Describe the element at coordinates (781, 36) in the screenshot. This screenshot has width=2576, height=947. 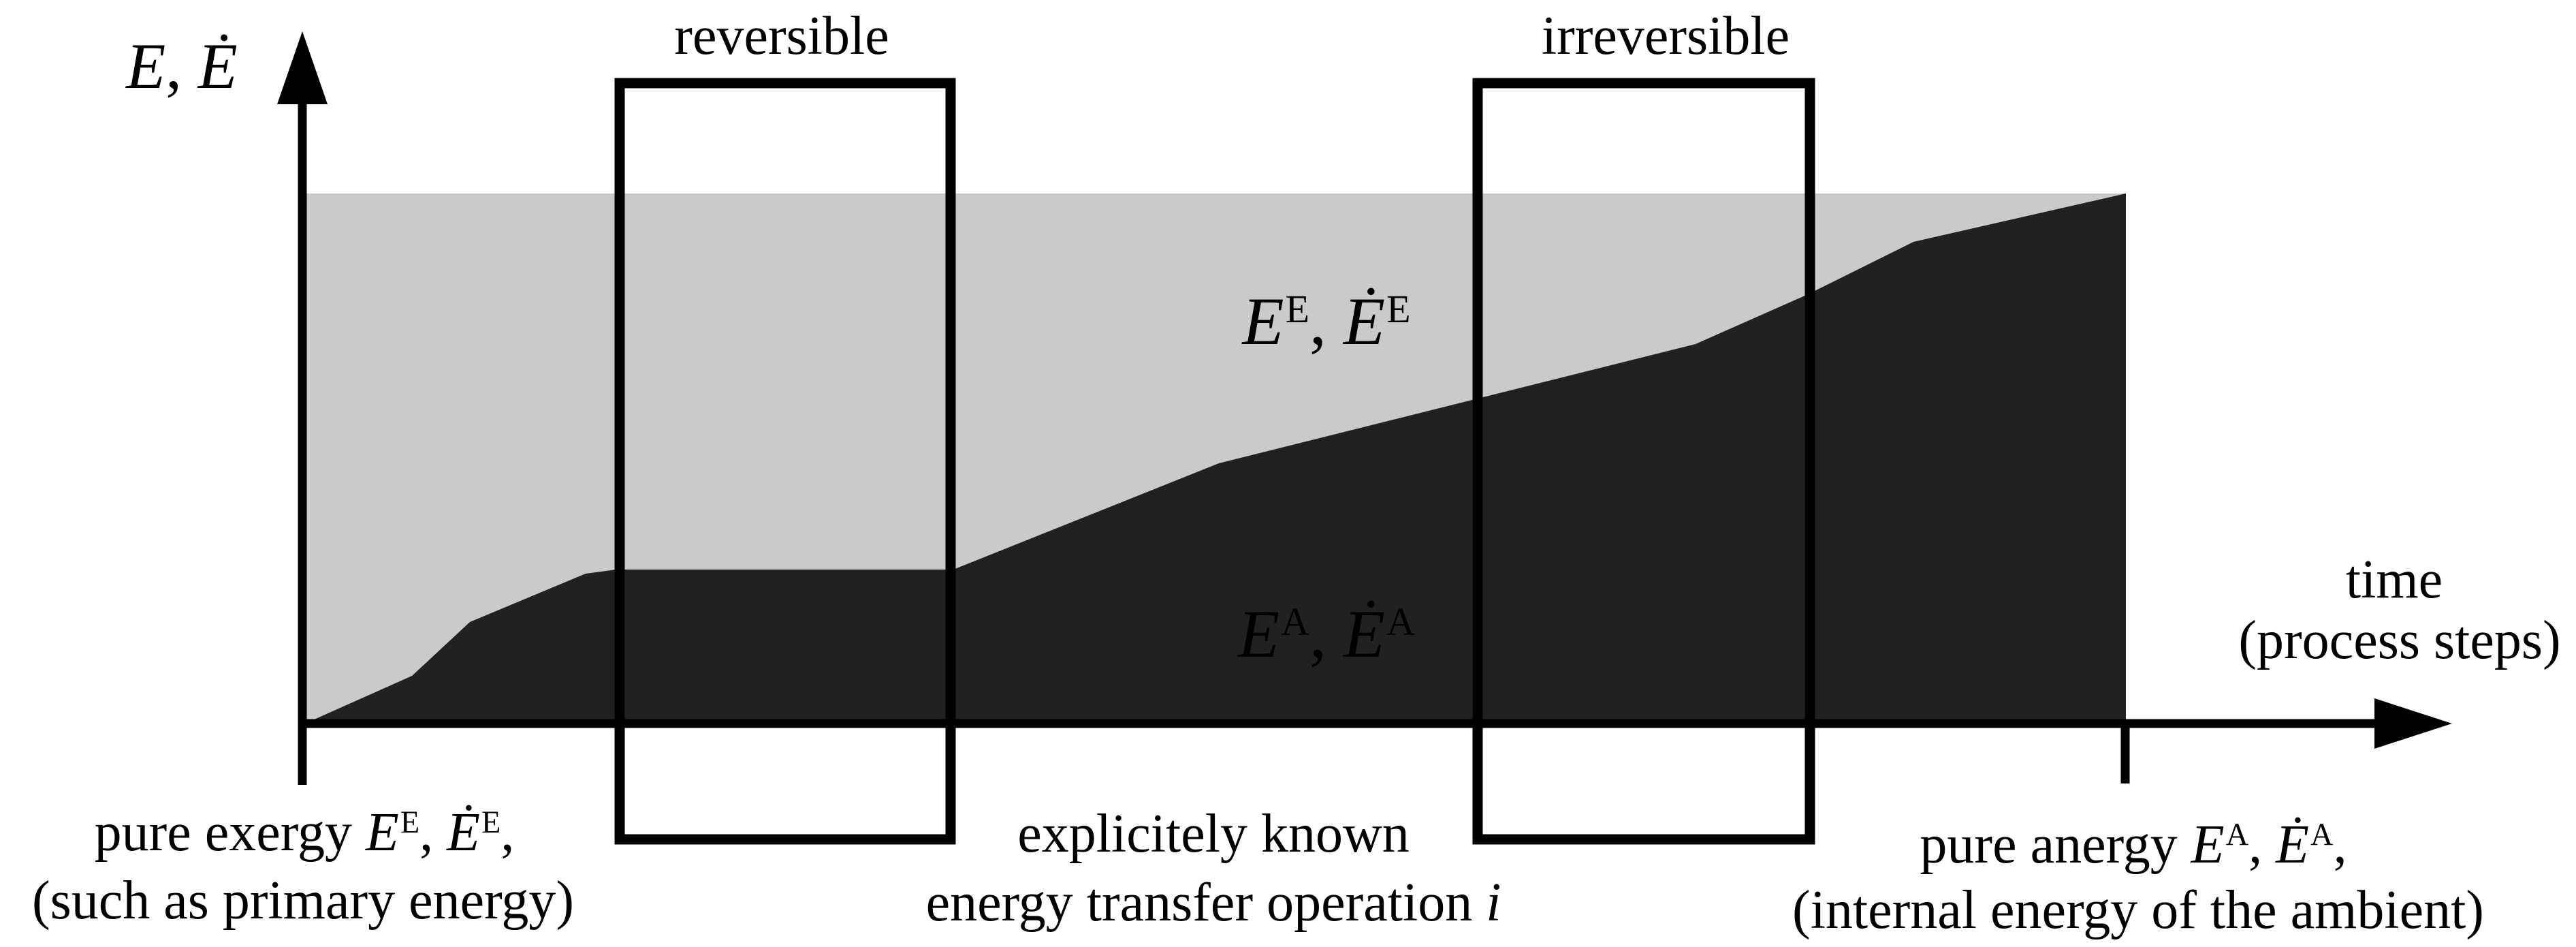
I see `reversible-box-label: reversible` at that location.